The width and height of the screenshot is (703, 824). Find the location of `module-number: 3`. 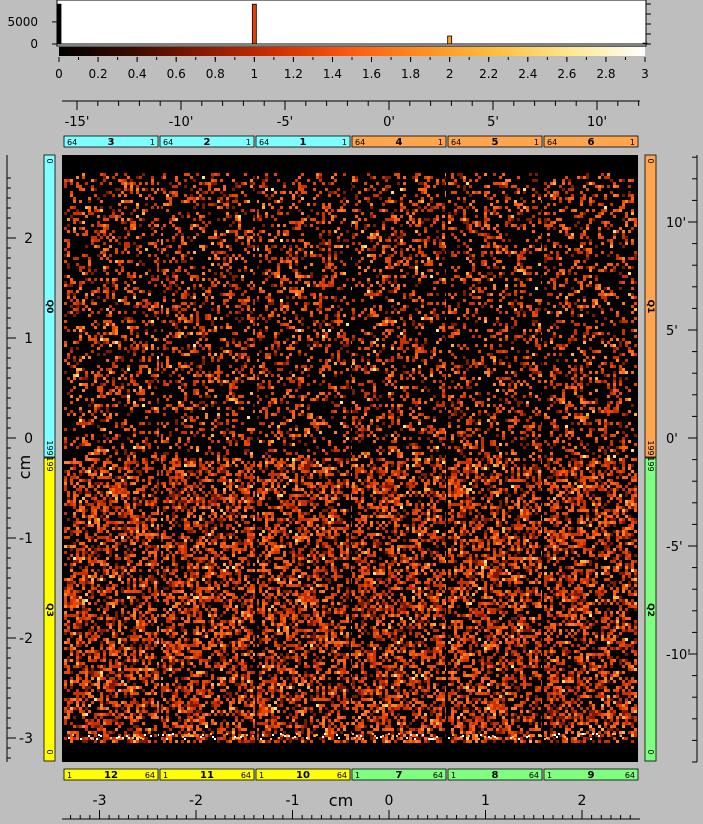

module-number: 3 is located at coordinates (111, 142).